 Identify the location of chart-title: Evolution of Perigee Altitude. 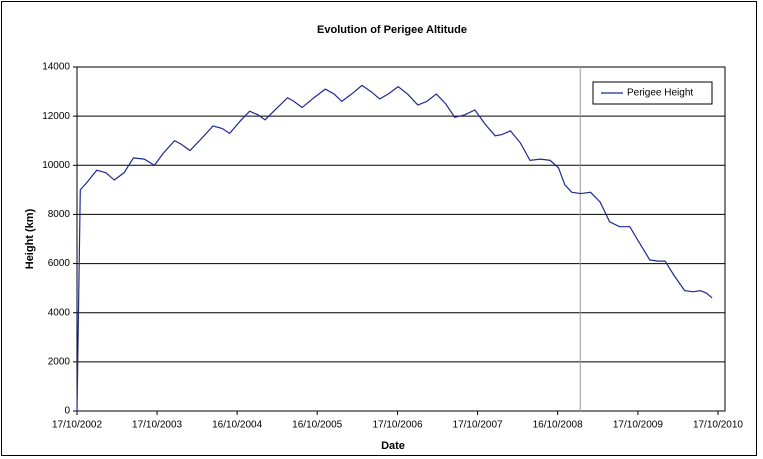
(392, 30).